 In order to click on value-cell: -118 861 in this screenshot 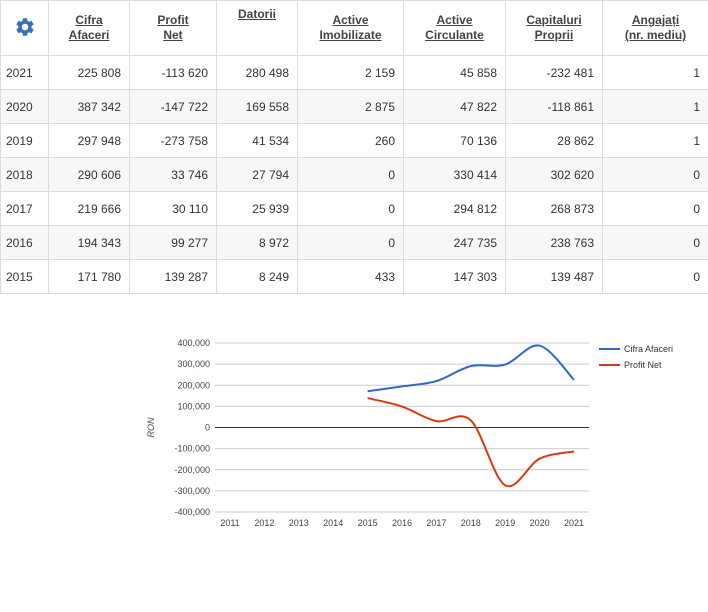, I will do `click(554, 106)`.